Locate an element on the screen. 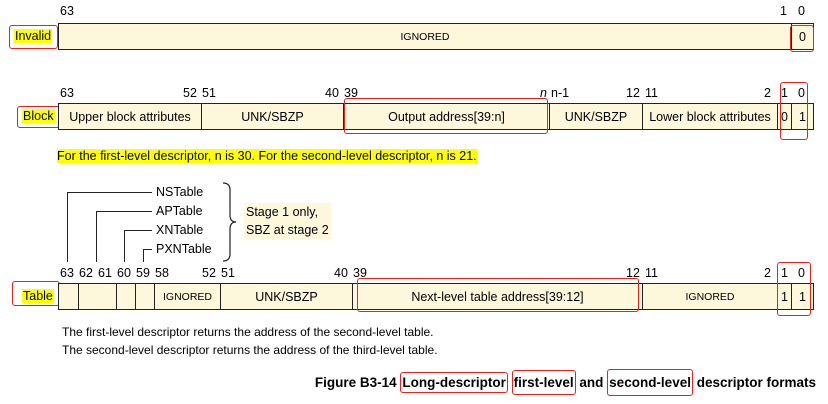 The image size is (828, 404). field-output-address: Output address[39:n] is located at coordinates (446, 116).